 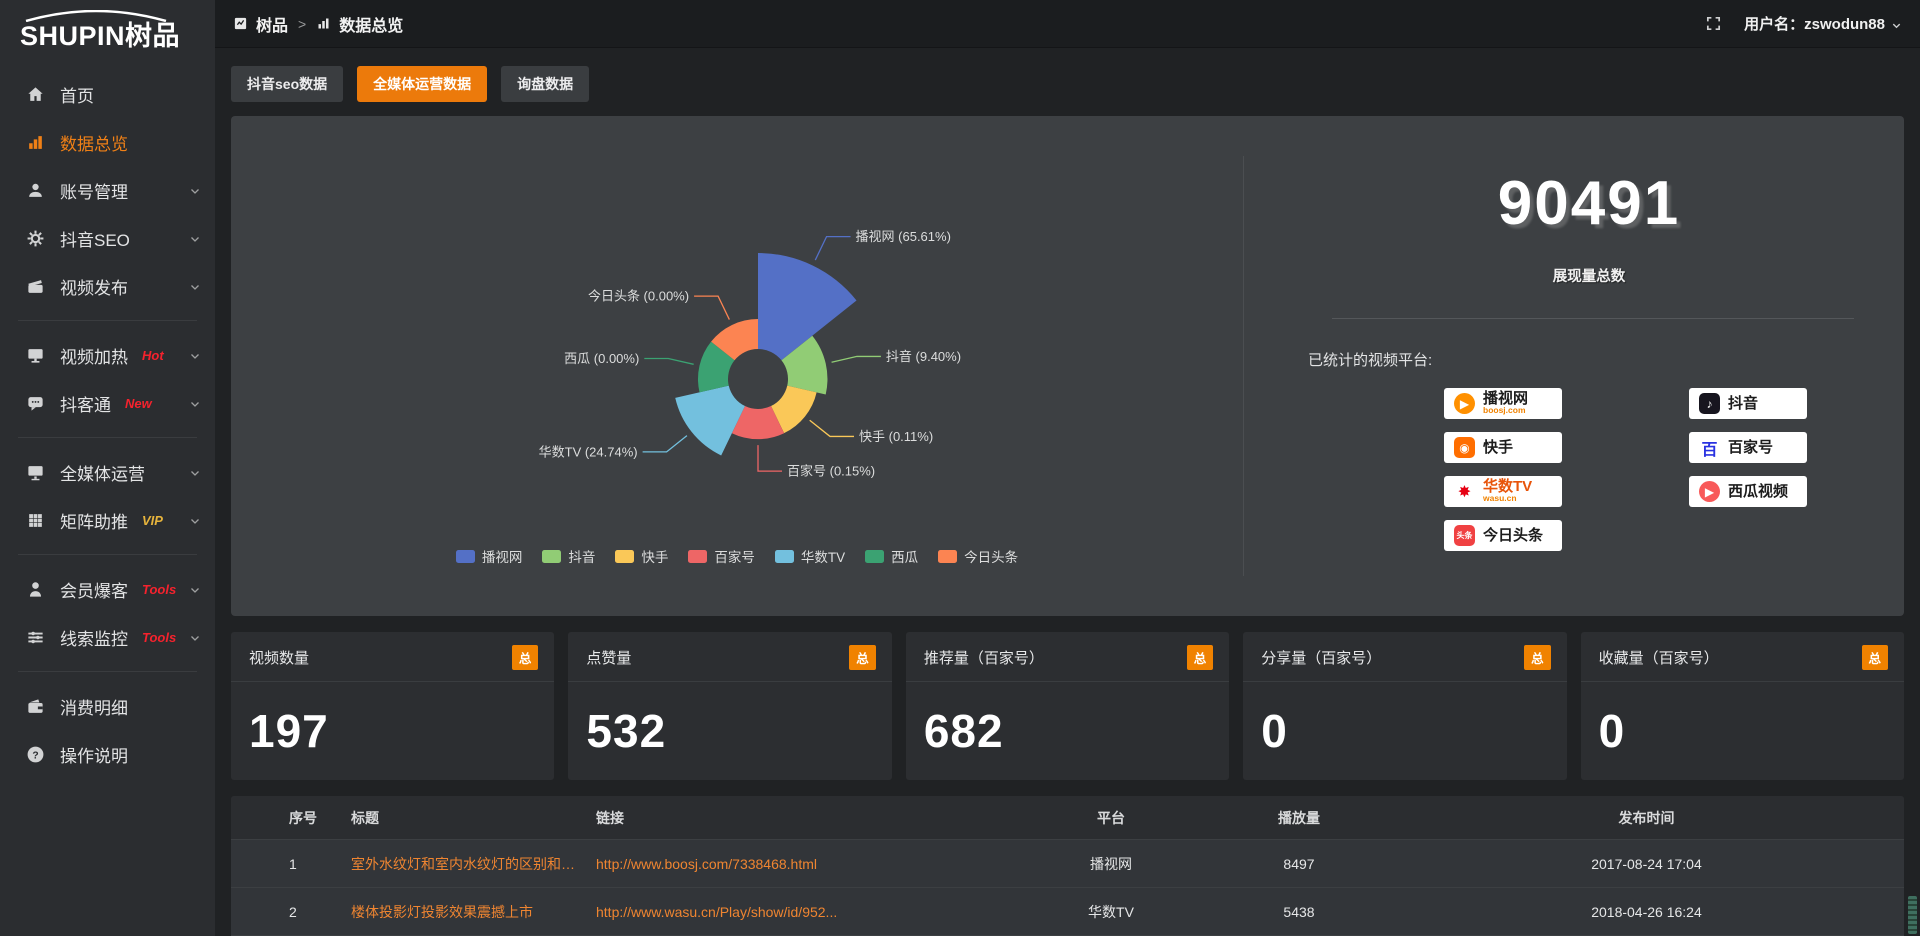 I want to click on tab-询盘数据: 询盘数据, so click(x=545, y=84).